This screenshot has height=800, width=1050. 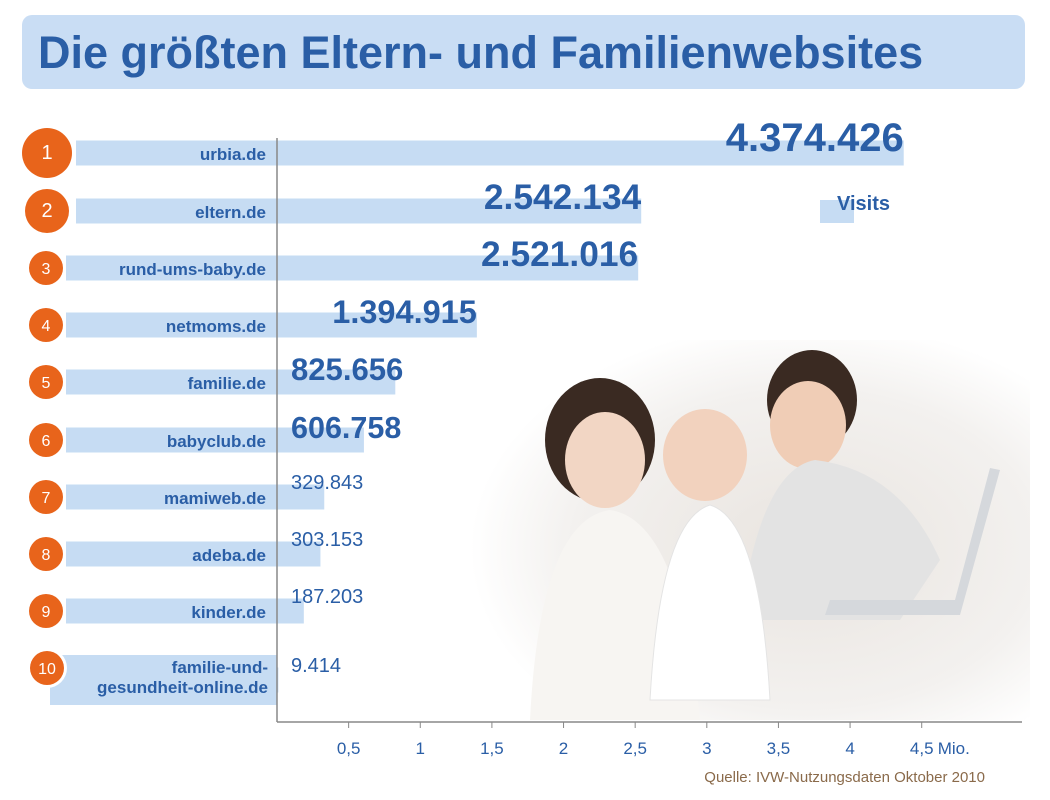 What do you see at coordinates (863, 204) in the screenshot?
I see `legend-label: Visits` at bounding box center [863, 204].